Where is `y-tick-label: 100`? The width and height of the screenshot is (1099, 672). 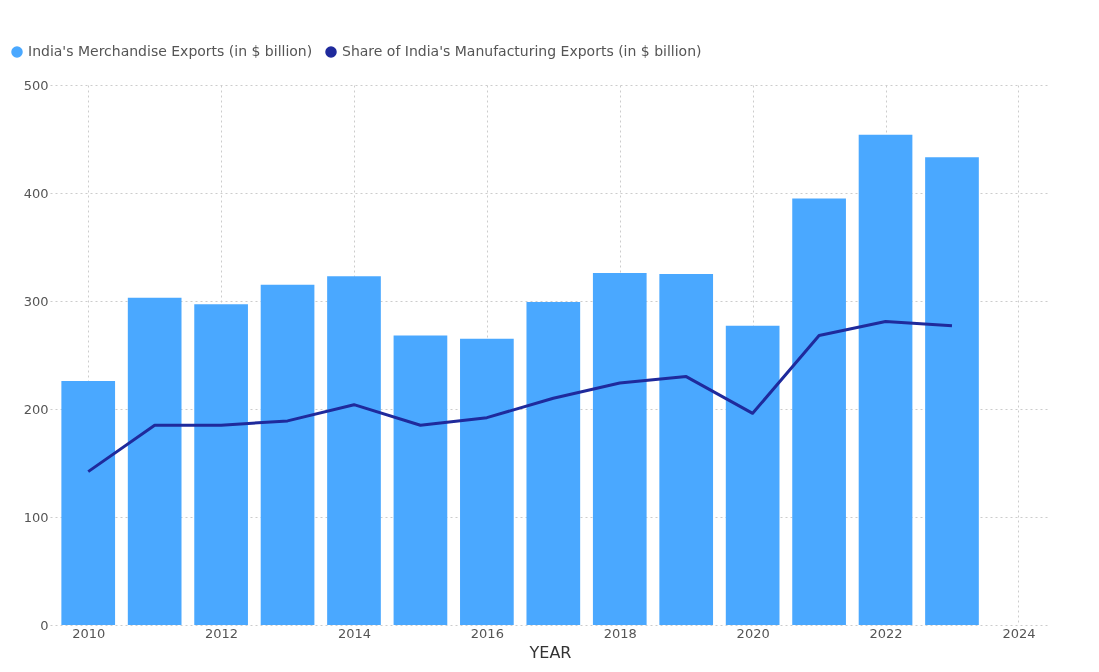 y-tick-label: 100 is located at coordinates (36, 517).